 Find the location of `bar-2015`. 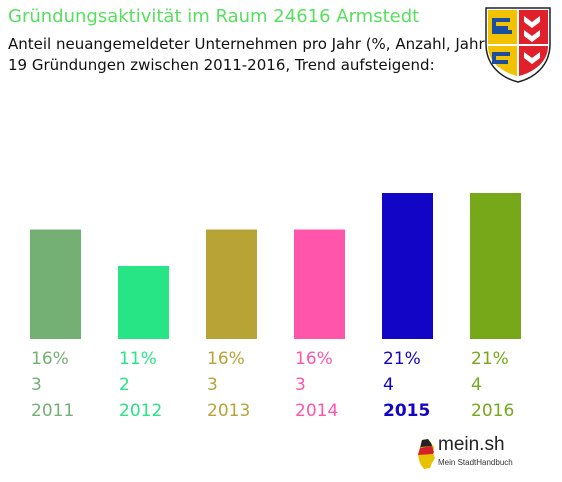

bar-2015 is located at coordinates (407, 266).